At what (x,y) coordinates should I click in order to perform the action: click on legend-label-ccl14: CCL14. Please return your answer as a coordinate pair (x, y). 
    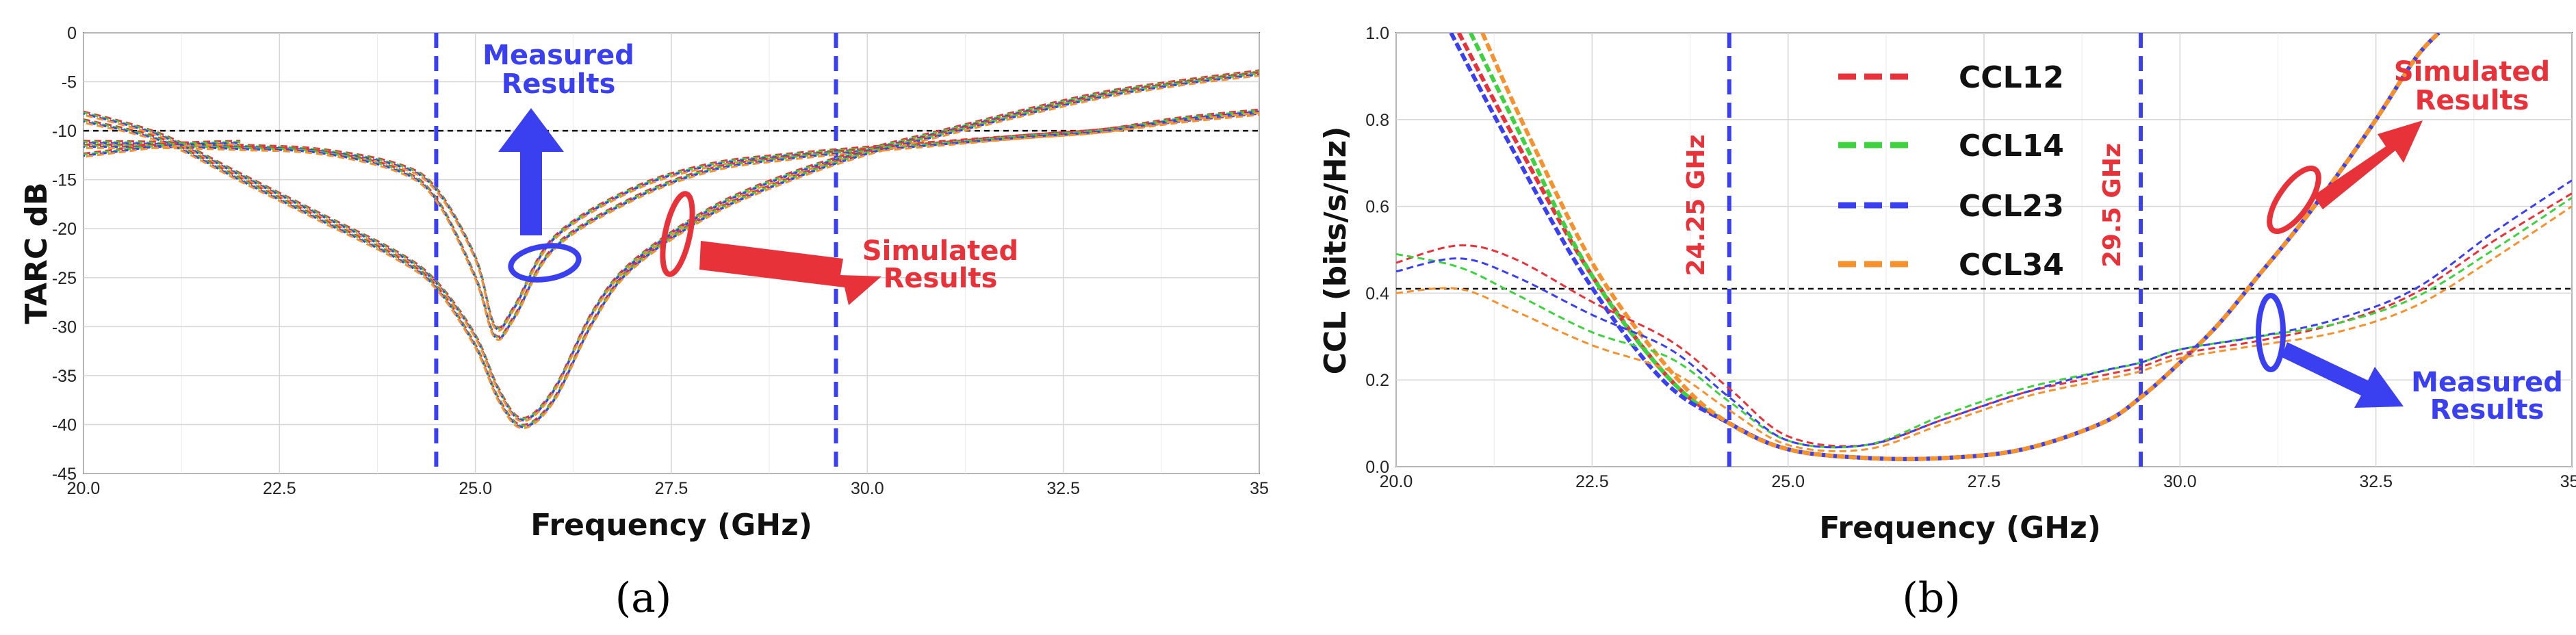
    Looking at the image, I should click on (2011, 146).